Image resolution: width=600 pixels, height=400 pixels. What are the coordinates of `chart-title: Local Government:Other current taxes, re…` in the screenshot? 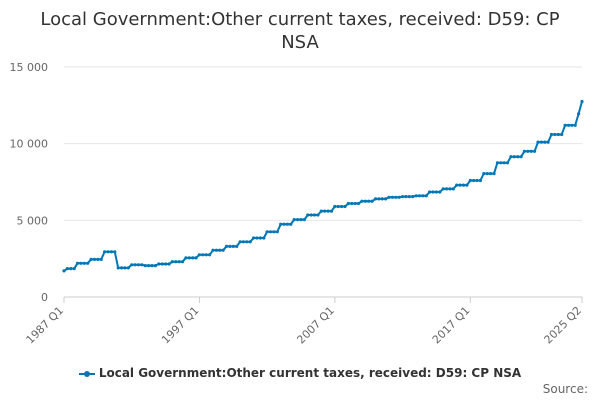 It's located at (300, 31).